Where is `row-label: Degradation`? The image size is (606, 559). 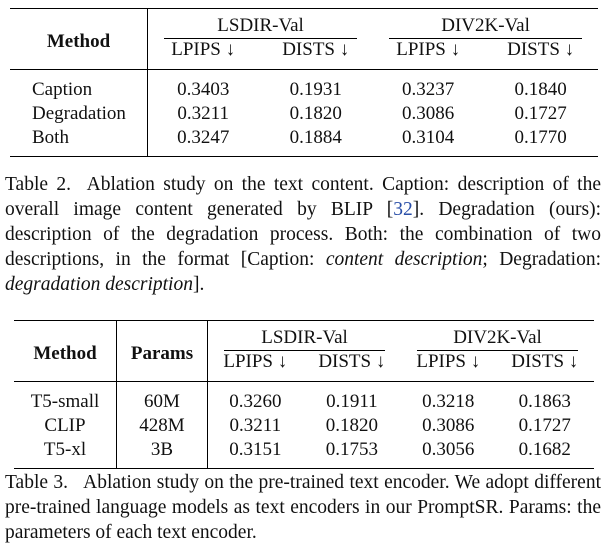 row-label: Degradation is located at coordinates (79, 114).